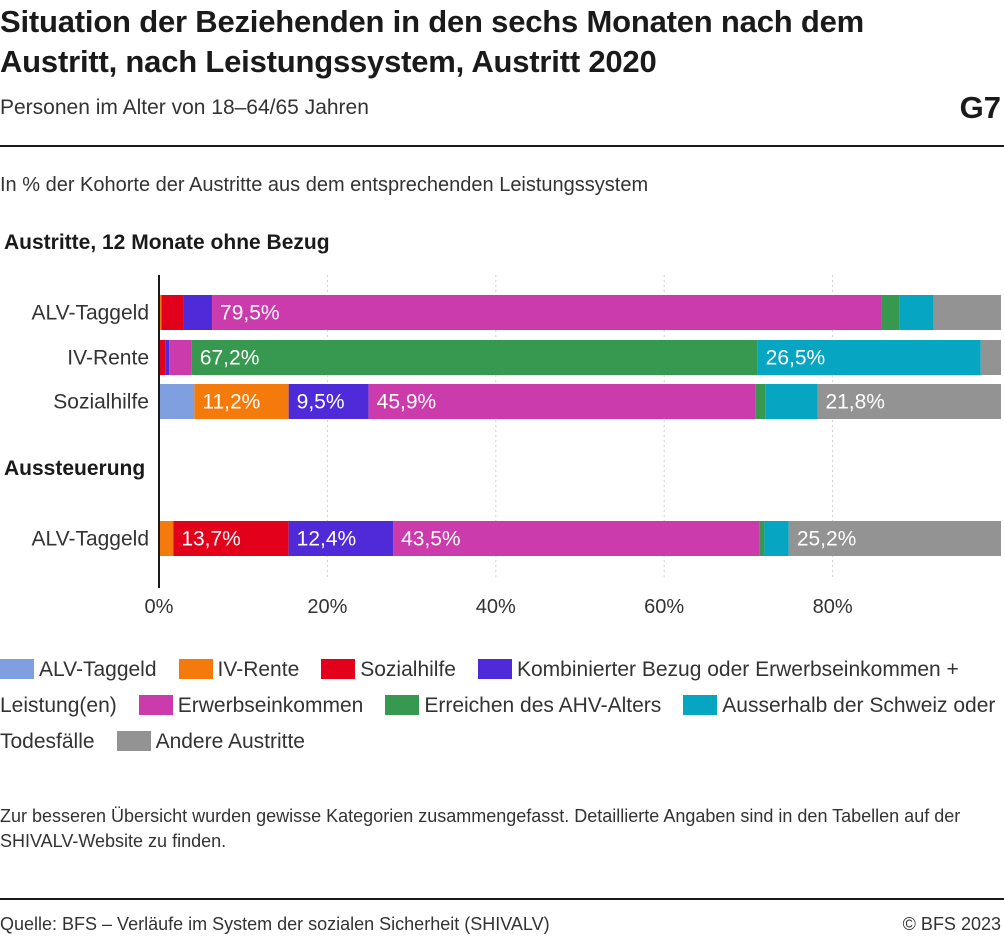  What do you see at coordinates (796, 358) in the screenshot?
I see `data-label: 26,5%` at bounding box center [796, 358].